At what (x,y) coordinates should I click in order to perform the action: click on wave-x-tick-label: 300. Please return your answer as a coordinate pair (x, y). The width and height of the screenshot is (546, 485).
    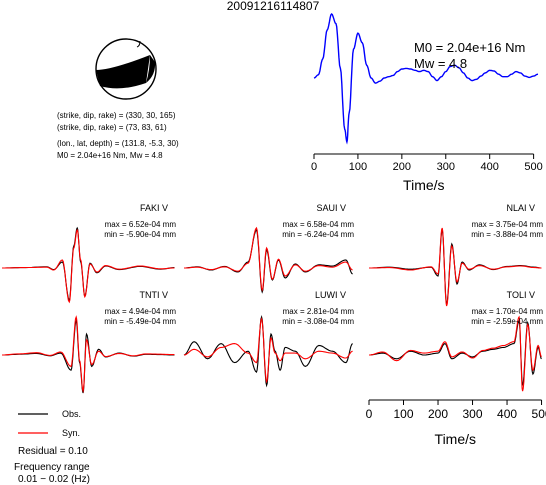
    Looking at the image, I should click on (473, 414).